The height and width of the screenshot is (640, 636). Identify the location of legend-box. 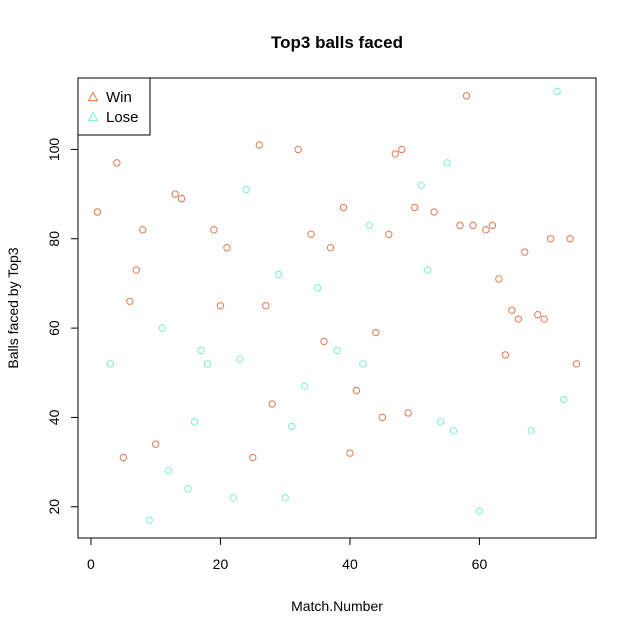
(114, 106).